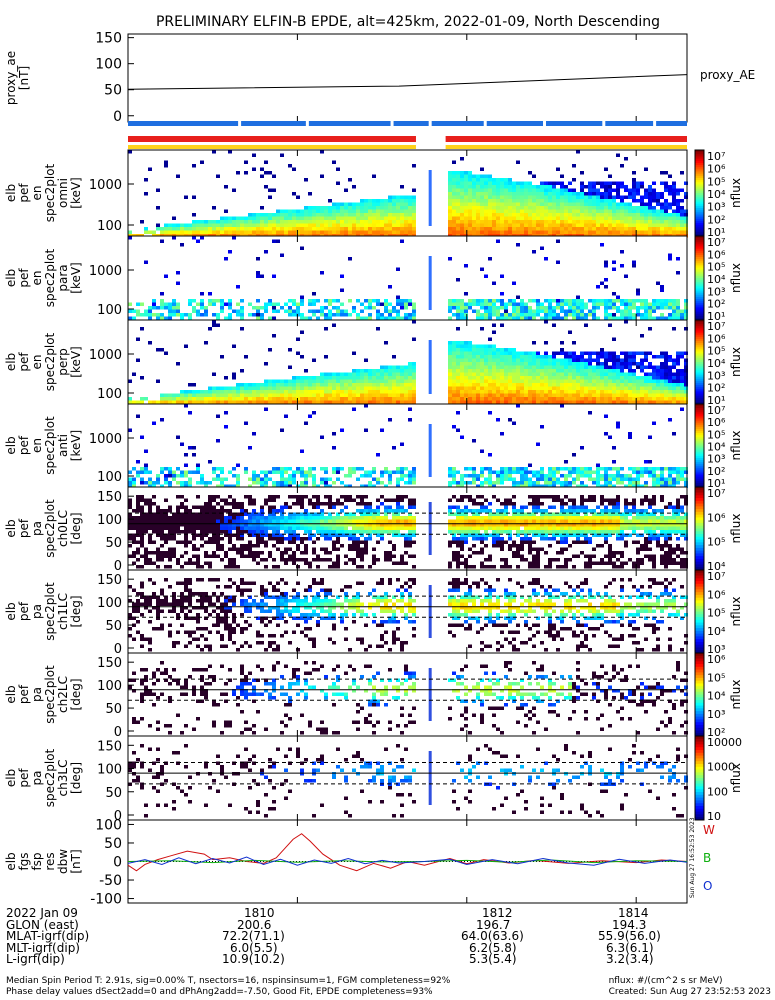 Image resolution: width=775 pixels, height=1000 pixels. Describe the element at coordinates (24, 445) in the screenshot. I see `y-axis-label-line: pef` at that location.